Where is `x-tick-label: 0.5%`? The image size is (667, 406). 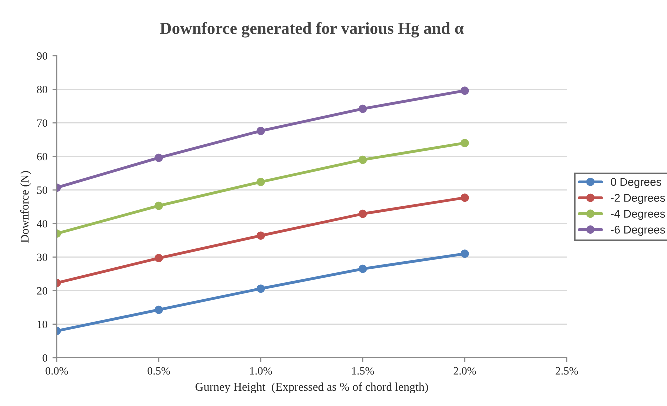 x-tick-label: 0.5% is located at coordinates (159, 371).